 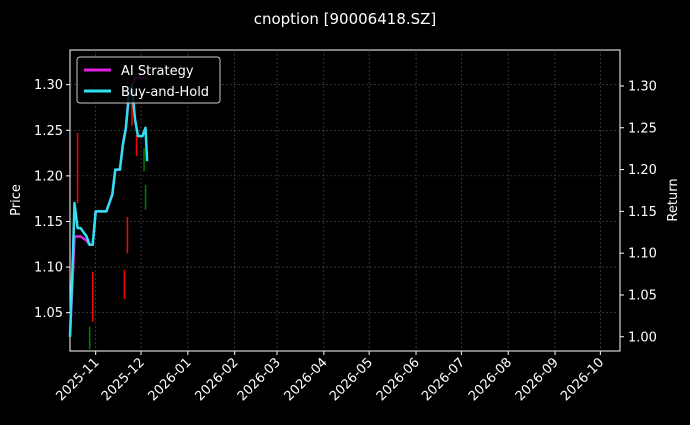 I want to click on y-right-tick-label: 1.30, so click(x=642, y=86).